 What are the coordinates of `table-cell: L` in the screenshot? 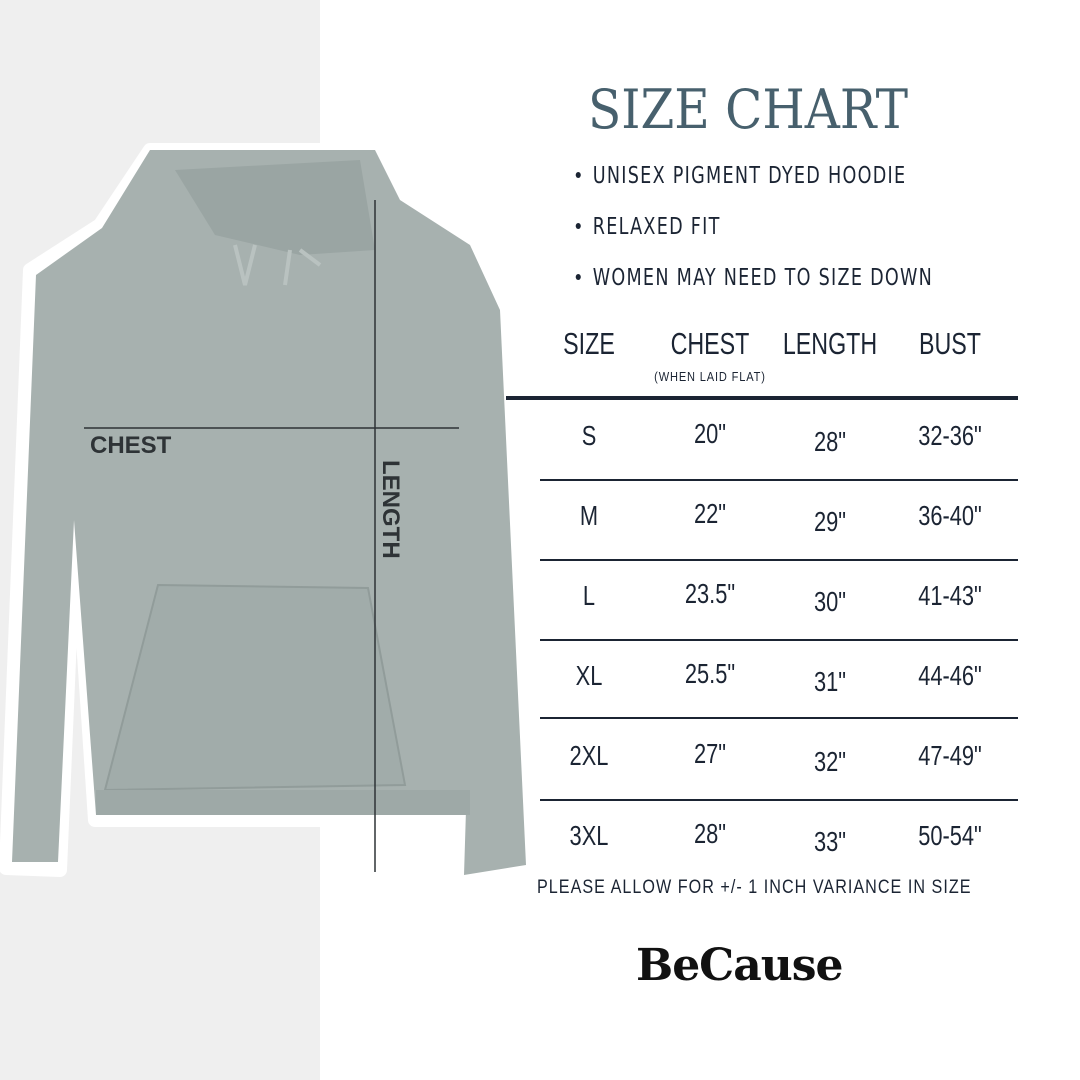 It's located at (589, 595).